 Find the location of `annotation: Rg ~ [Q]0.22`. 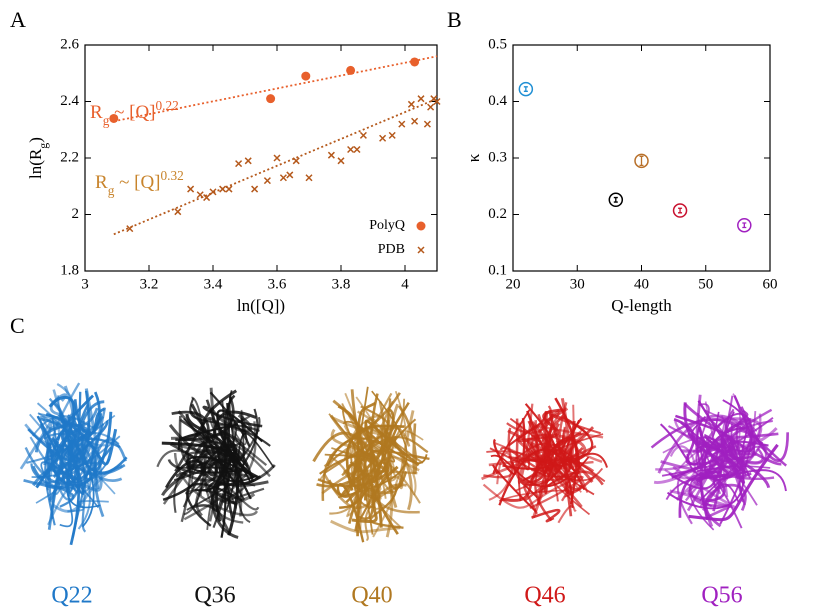

annotation: Rg ~ [Q]0.22 is located at coordinates (134, 113).